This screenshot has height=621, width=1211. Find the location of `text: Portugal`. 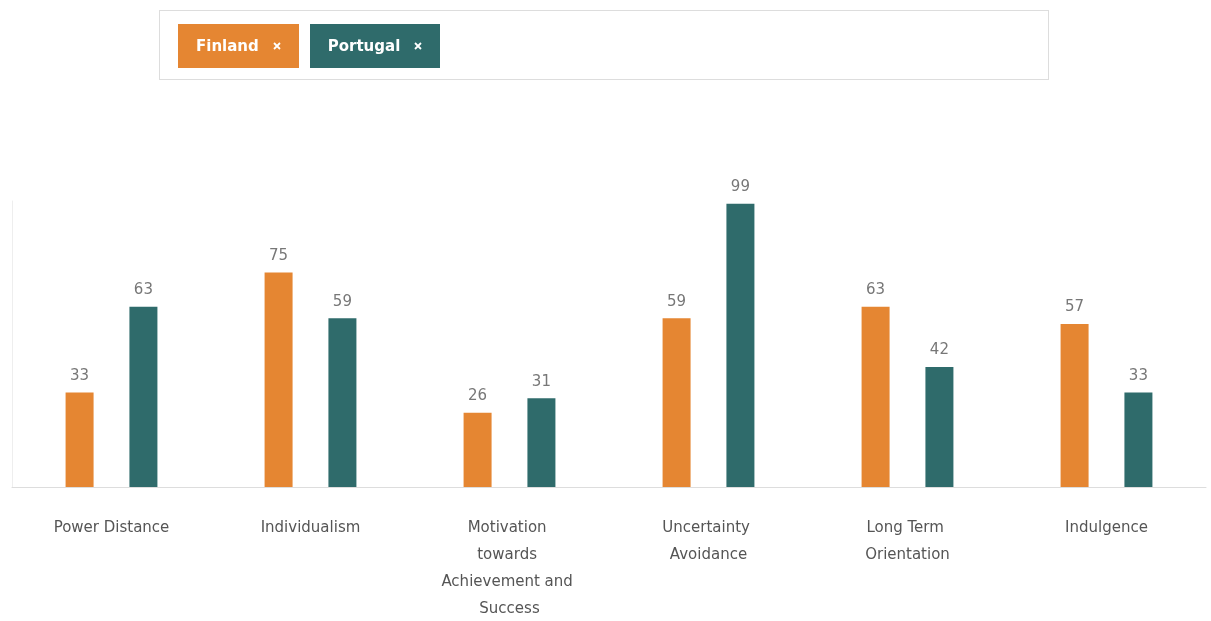

text: Portugal is located at coordinates (364, 46).